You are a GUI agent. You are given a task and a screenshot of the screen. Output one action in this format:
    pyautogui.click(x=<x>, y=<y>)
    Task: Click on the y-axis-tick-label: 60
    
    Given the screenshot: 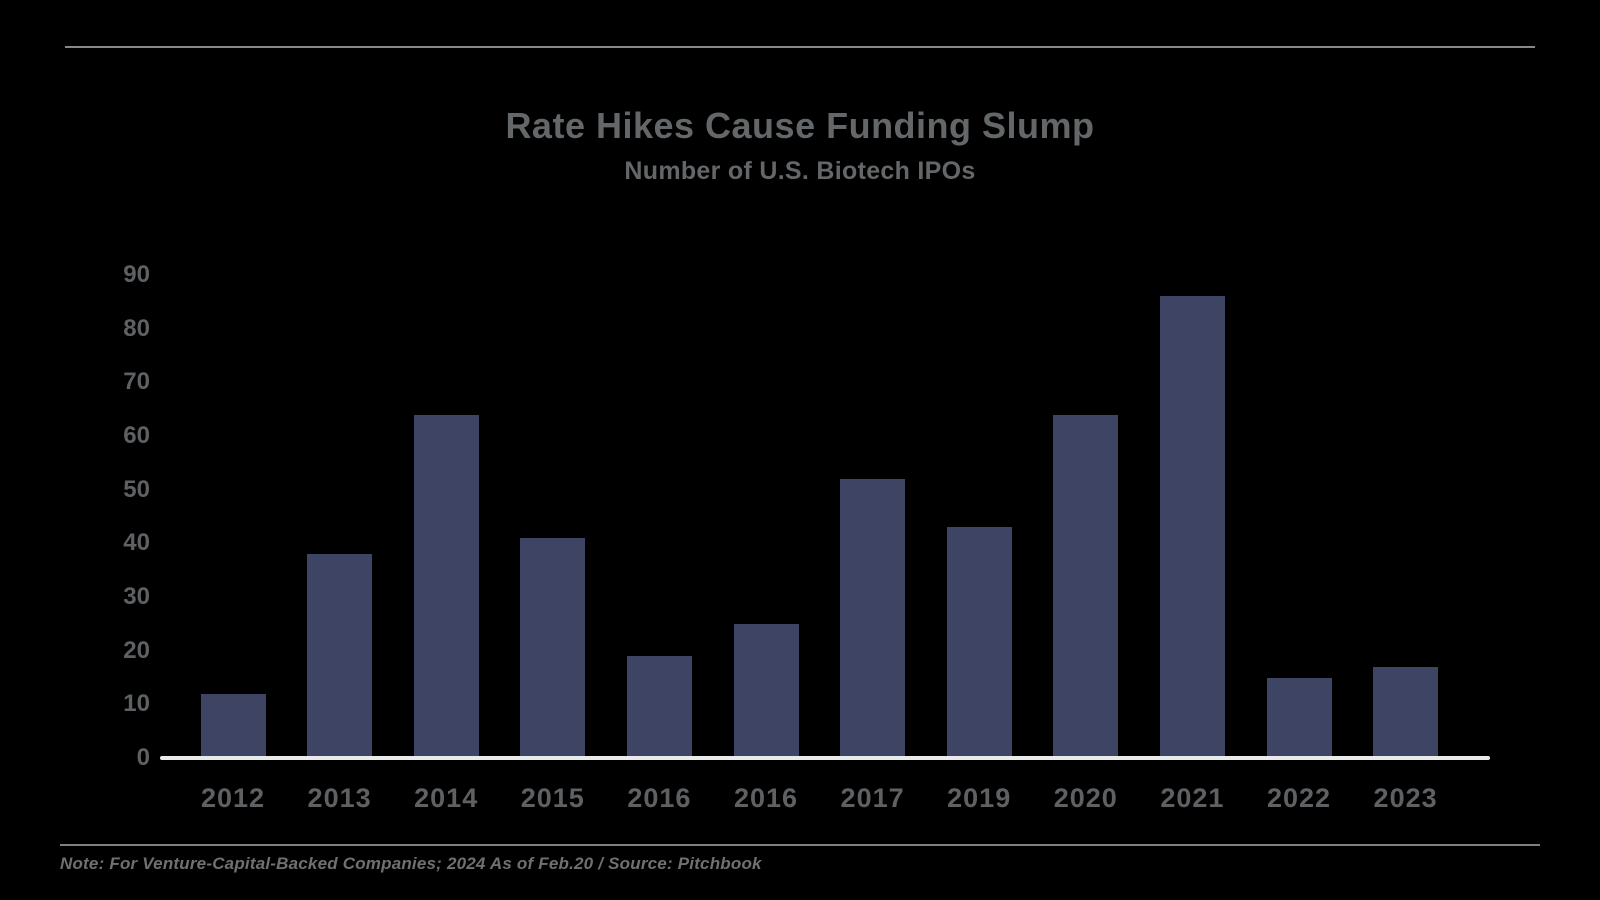 What is the action you would take?
    pyautogui.click(x=136, y=435)
    